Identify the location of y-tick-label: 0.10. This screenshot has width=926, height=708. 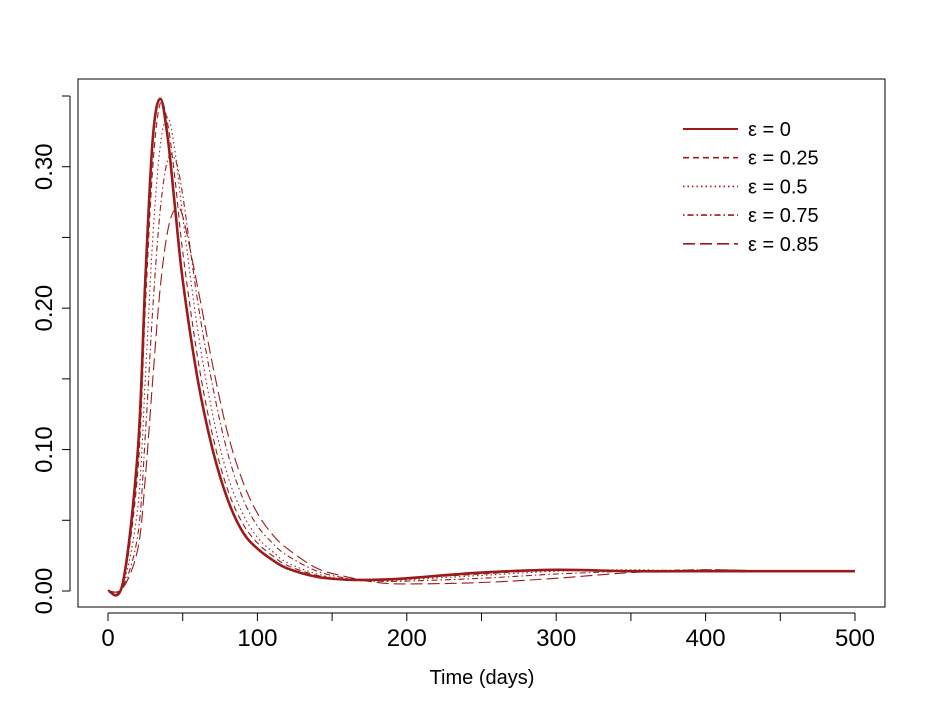
(44, 449).